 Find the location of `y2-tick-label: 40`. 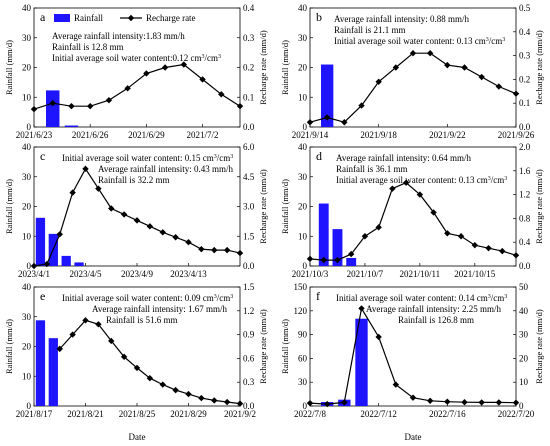

y2-tick-label: 40 is located at coordinates (524, 311).